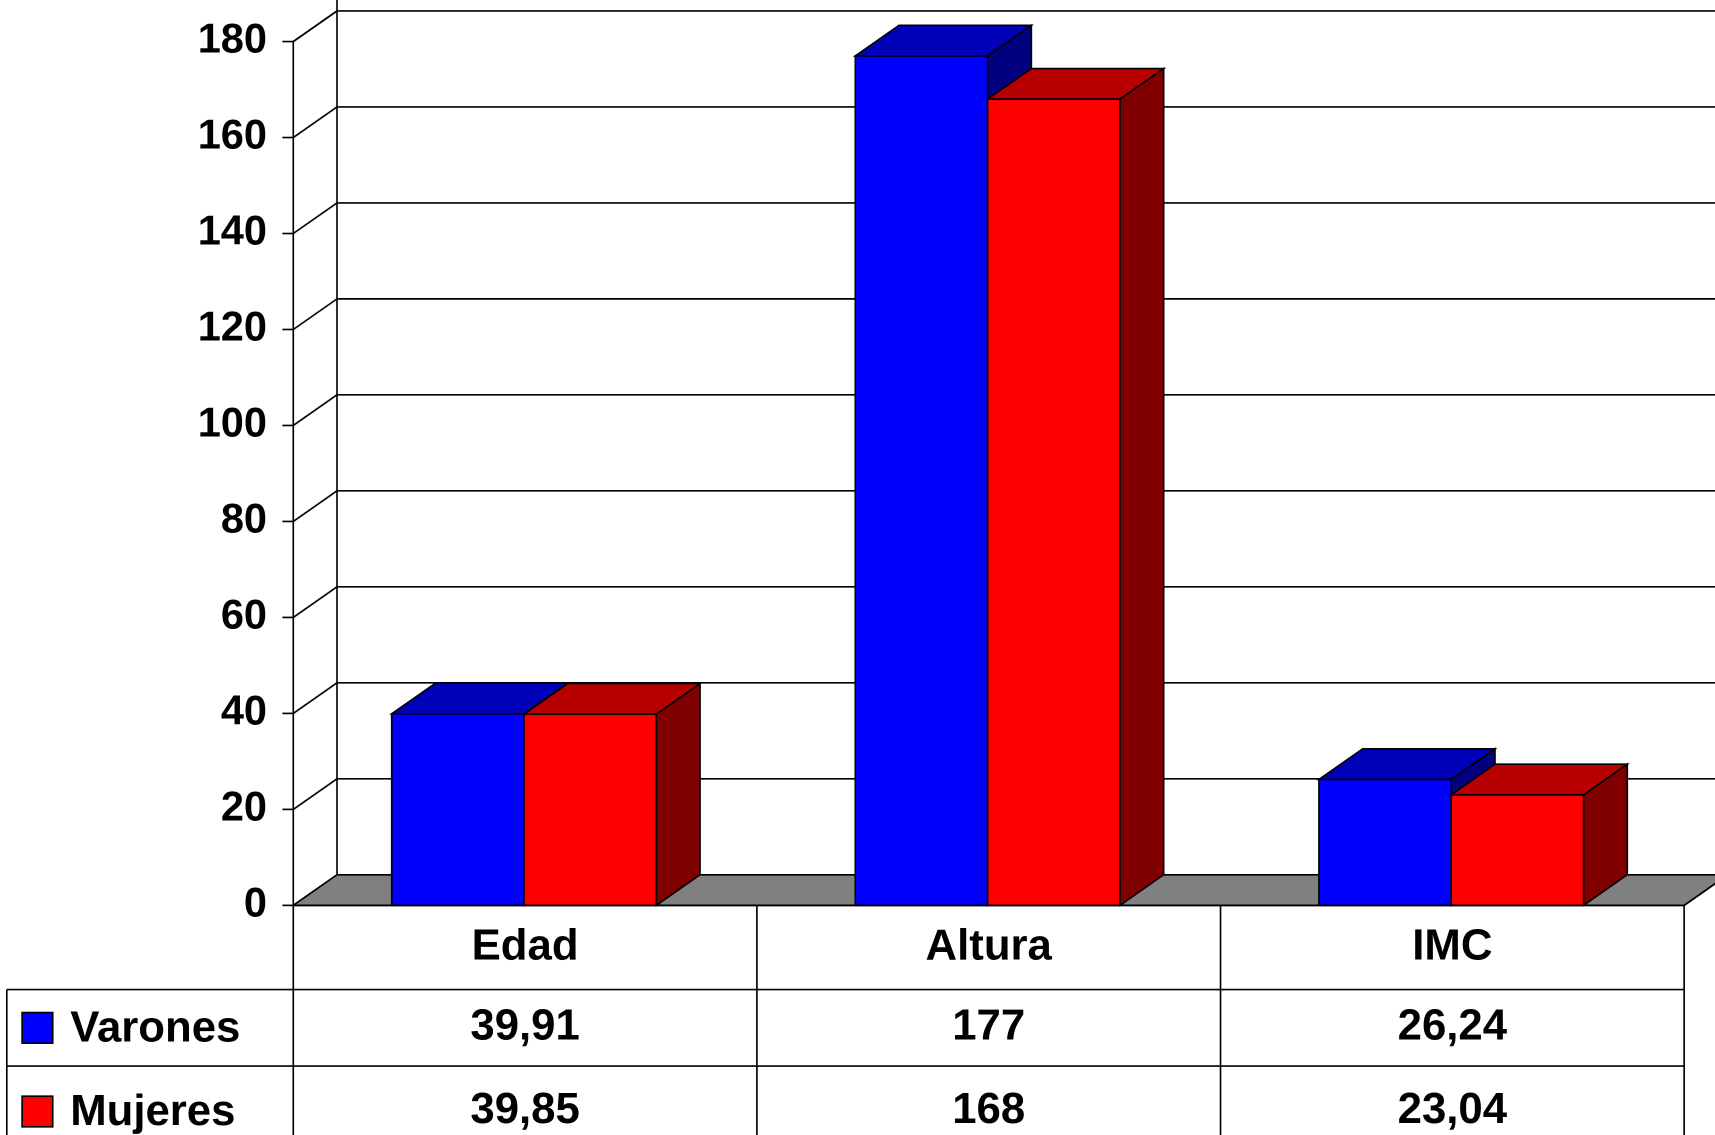  I want to click on y-tick-label: 100, so click(232, 421).